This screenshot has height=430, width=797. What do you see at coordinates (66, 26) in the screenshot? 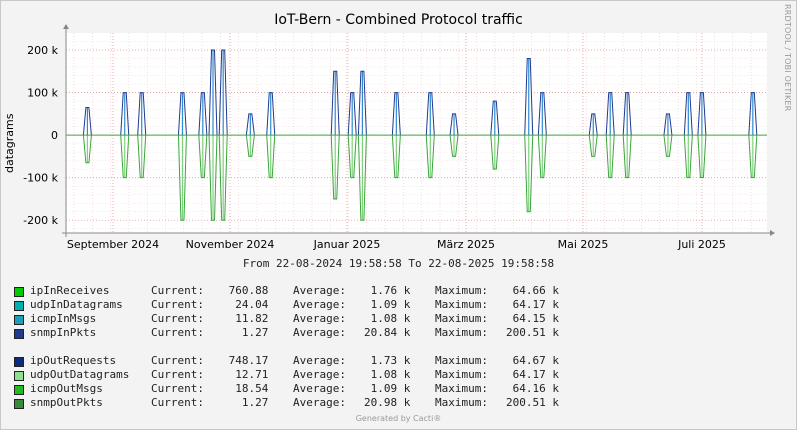
I see `y-axis-arrow` at bounding box center [66, 26].